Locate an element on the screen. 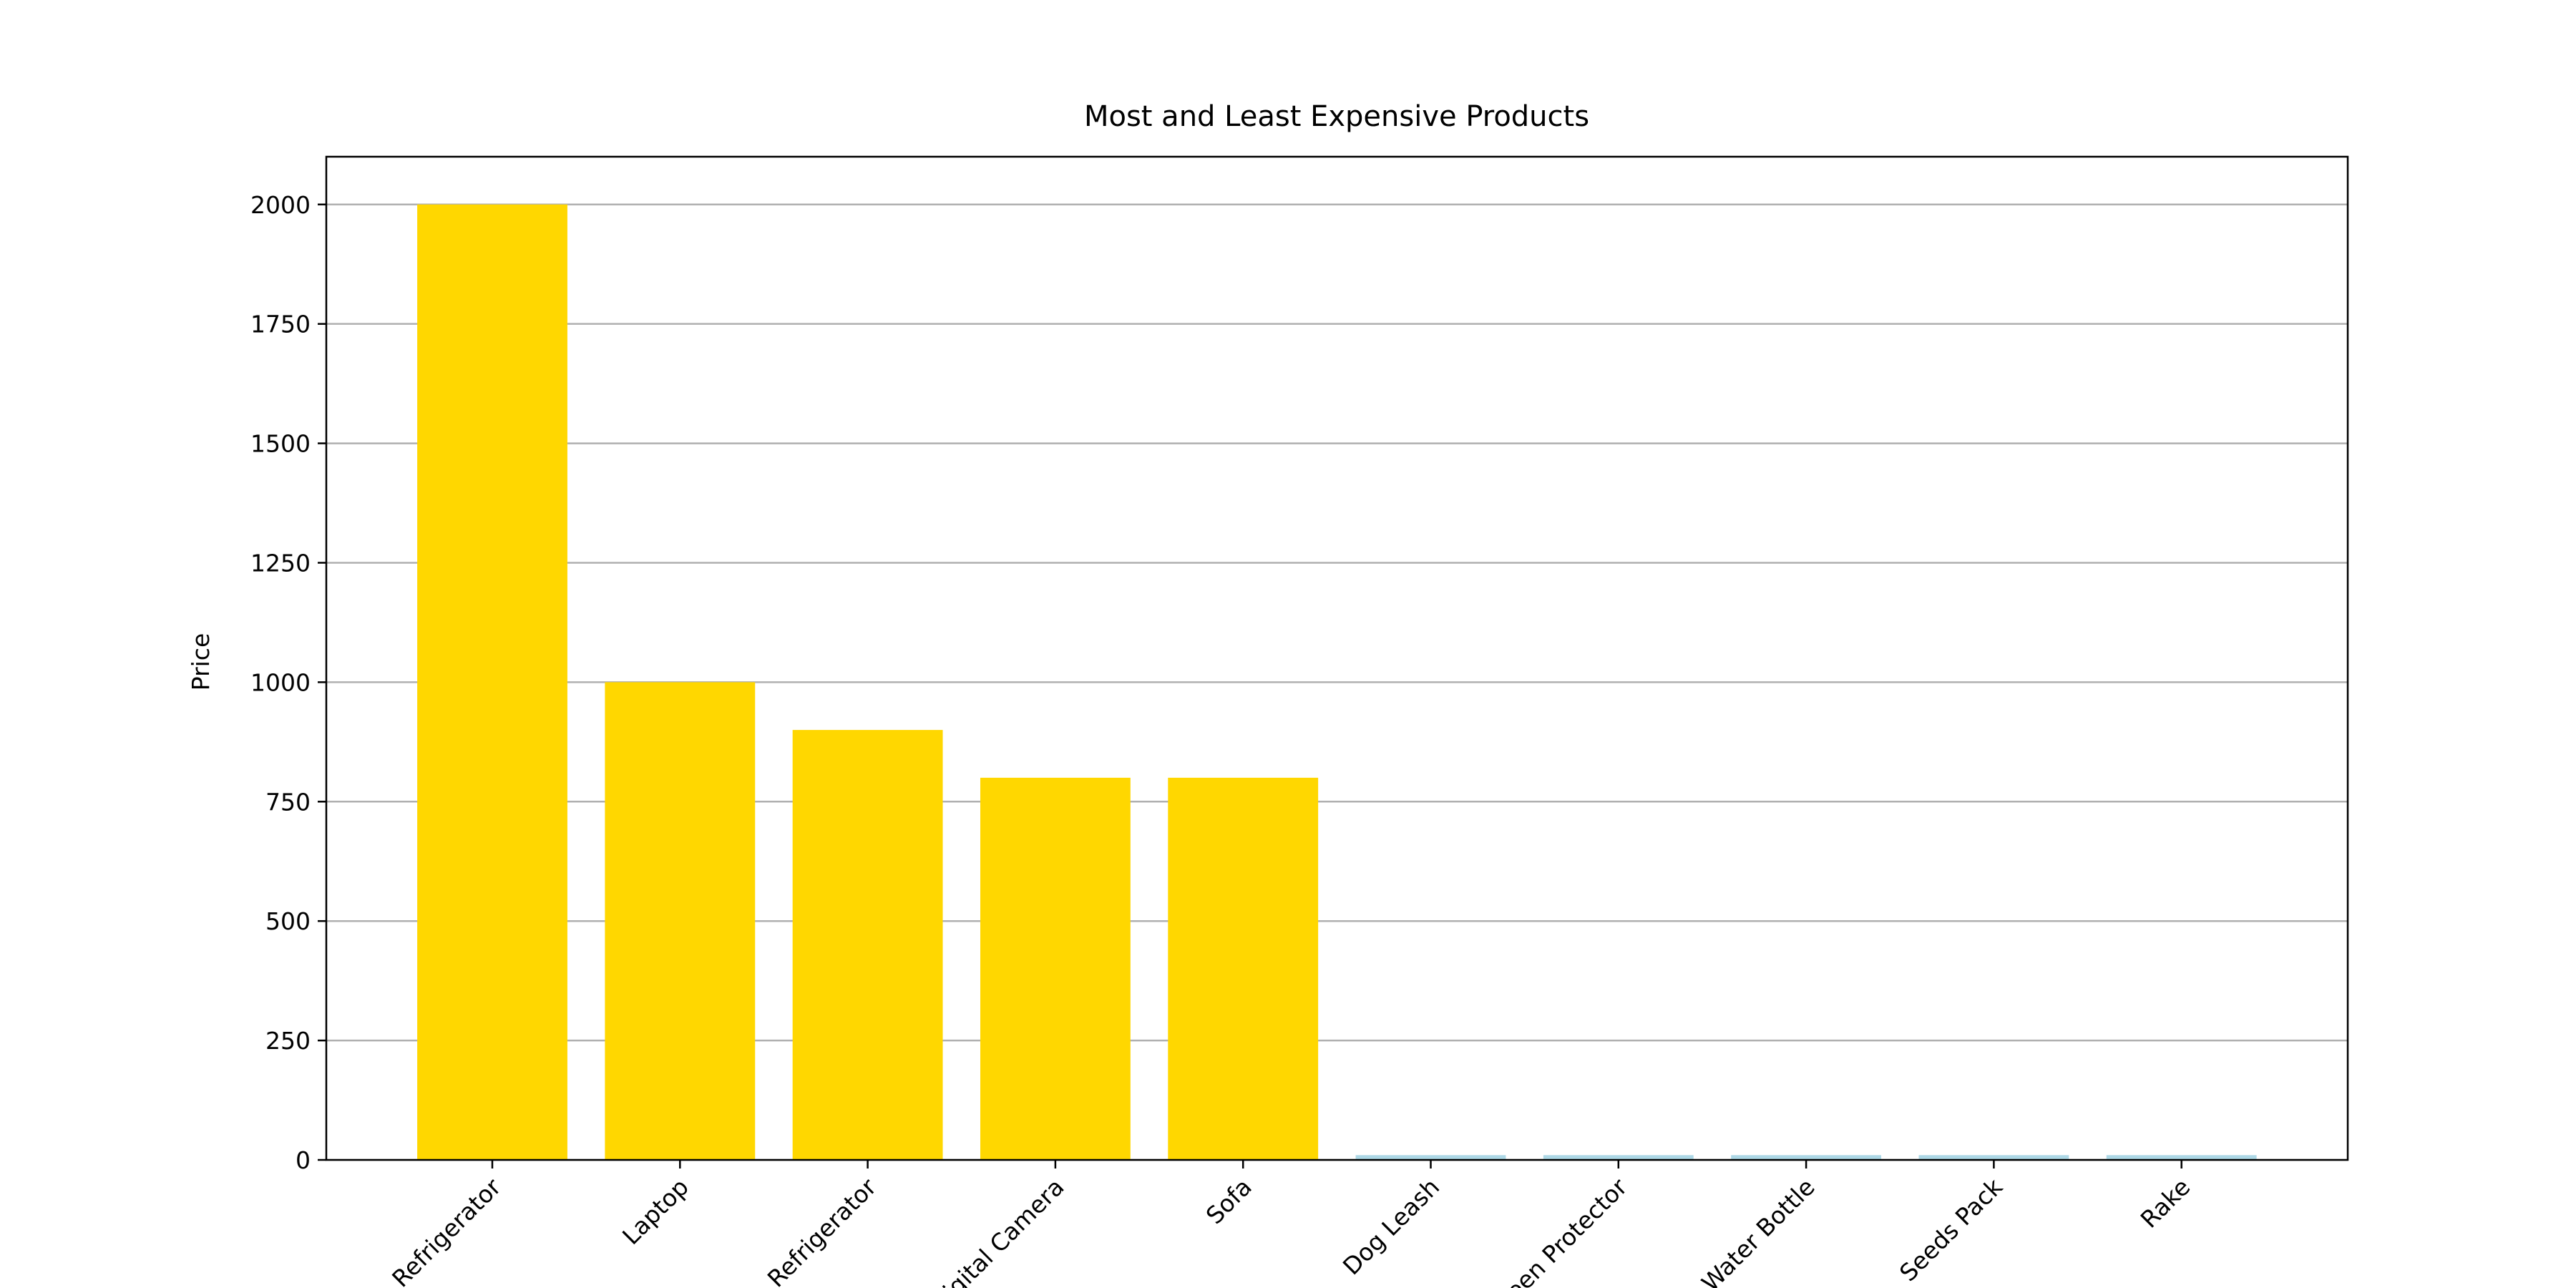  x-tick-label: Digital Camera is located at coordinates (996, 1230).